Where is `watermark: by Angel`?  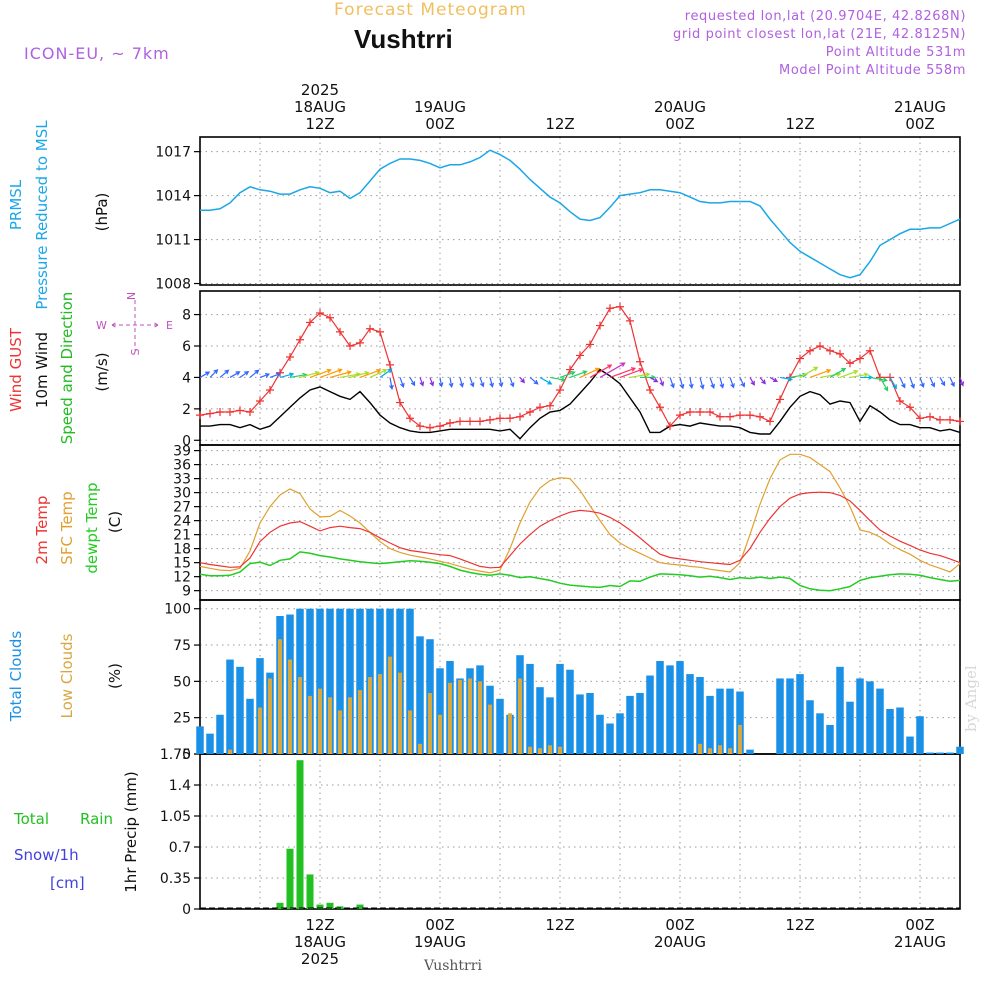
watermark: by Angel is located at coordinates (971, 698).